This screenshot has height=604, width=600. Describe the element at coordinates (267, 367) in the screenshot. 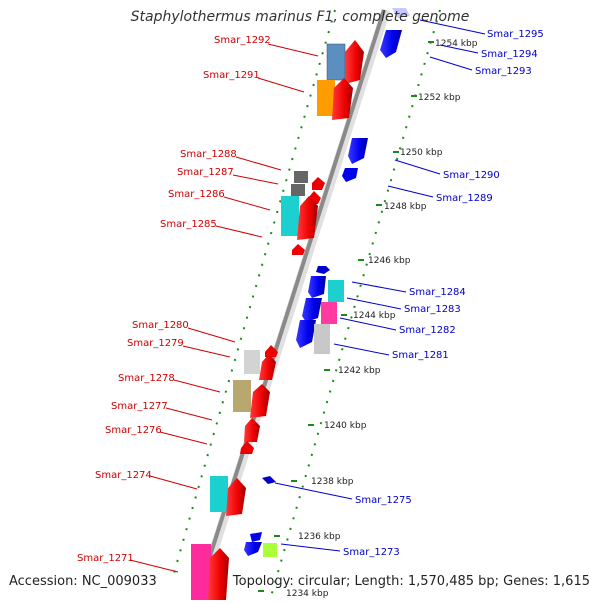

I see `gene-smar-1279-arrow` at that location.